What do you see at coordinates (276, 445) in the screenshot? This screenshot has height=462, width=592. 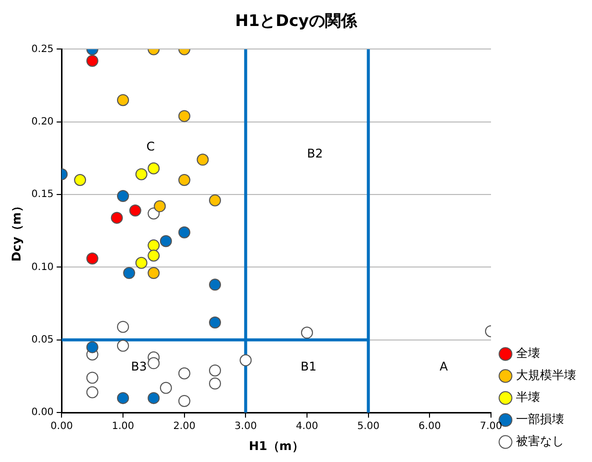 I see `x-axis-title: H1（m）` at bounding box center [276, 445].